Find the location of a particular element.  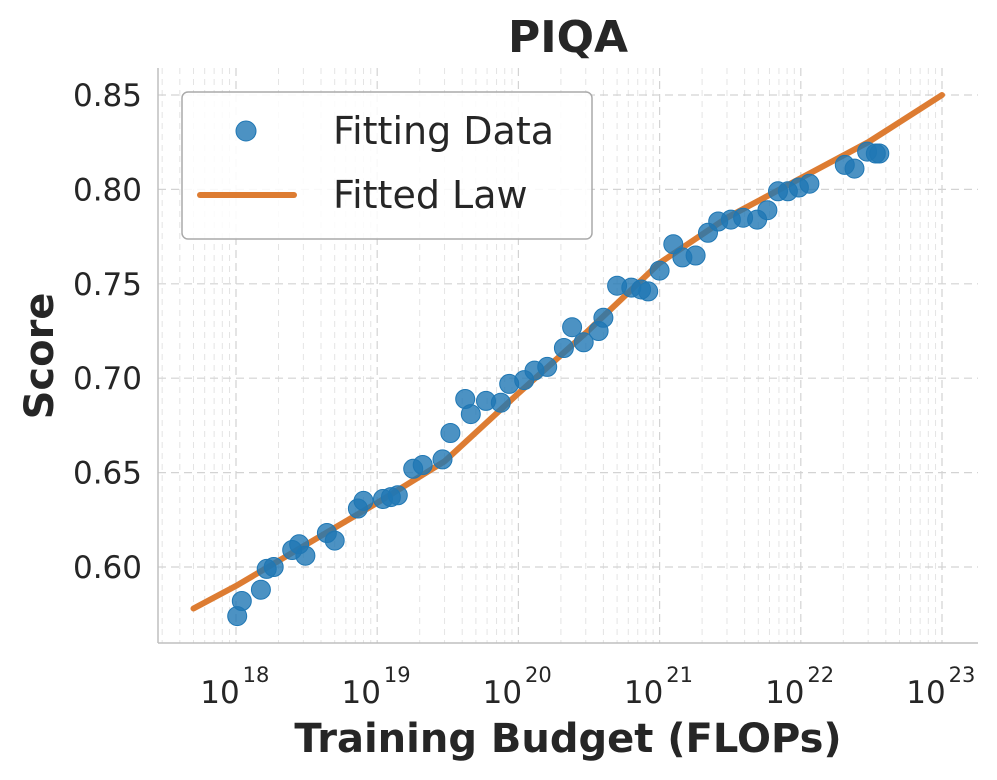

x-tick-label: 10 19 is located at coordinates (375, 687).